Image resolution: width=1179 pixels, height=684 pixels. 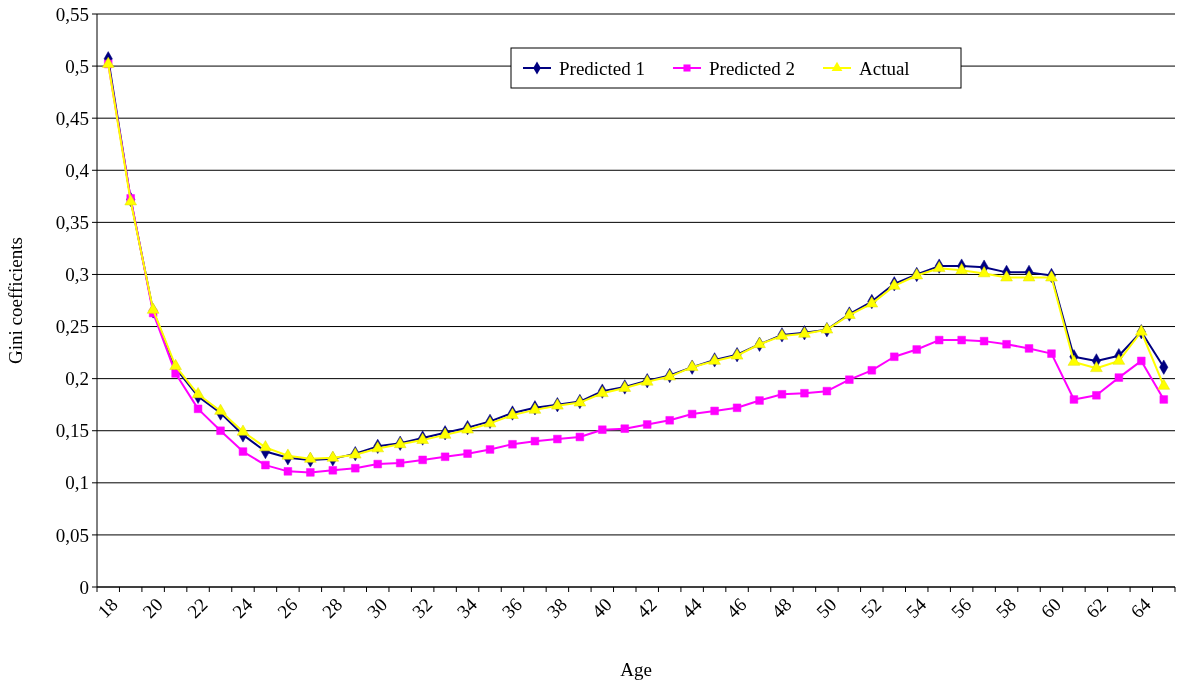 I want to click on x-tick-label: 34, so click(x=467, y=607).